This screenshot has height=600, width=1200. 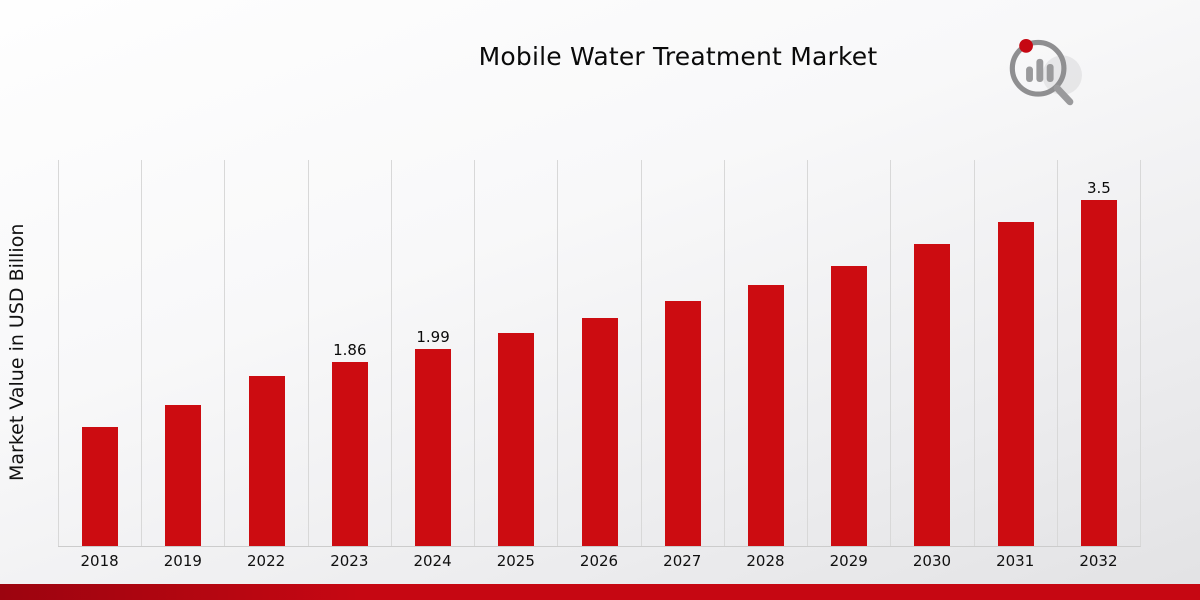 I want to click on x-tick-label: 2025, so click(x=515, y=561).